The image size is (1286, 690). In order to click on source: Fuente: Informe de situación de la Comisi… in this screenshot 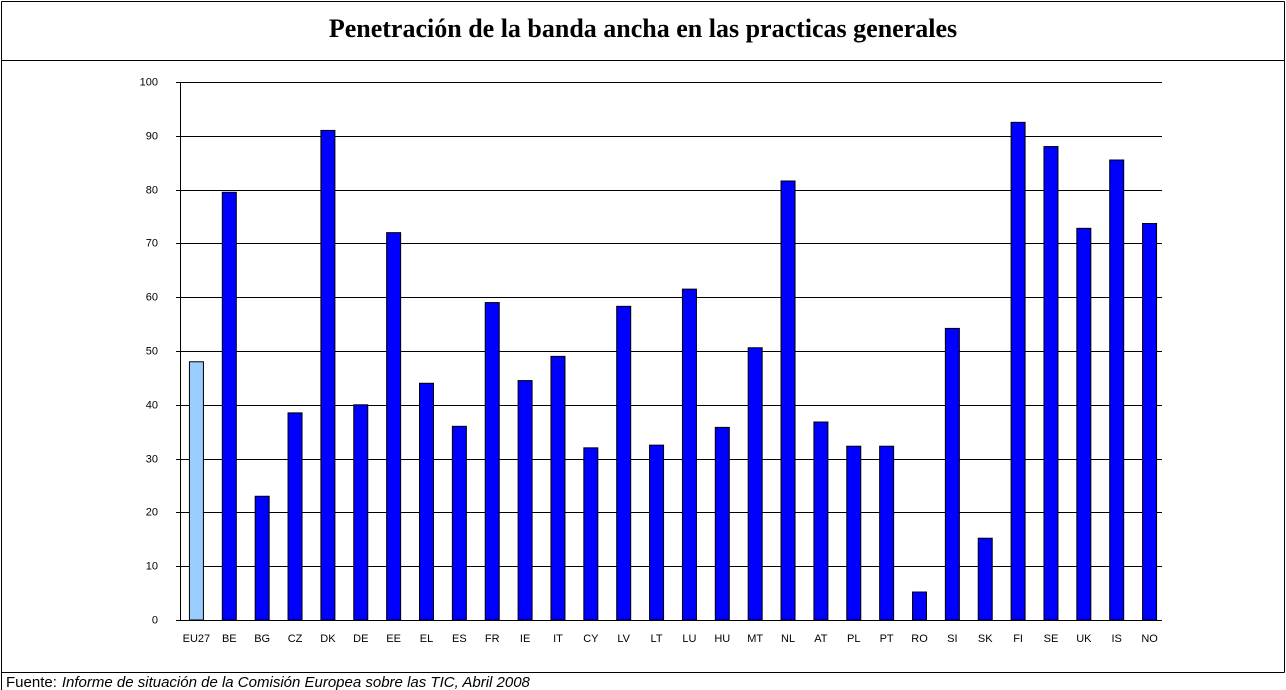, I will do `click(268, 682)`.